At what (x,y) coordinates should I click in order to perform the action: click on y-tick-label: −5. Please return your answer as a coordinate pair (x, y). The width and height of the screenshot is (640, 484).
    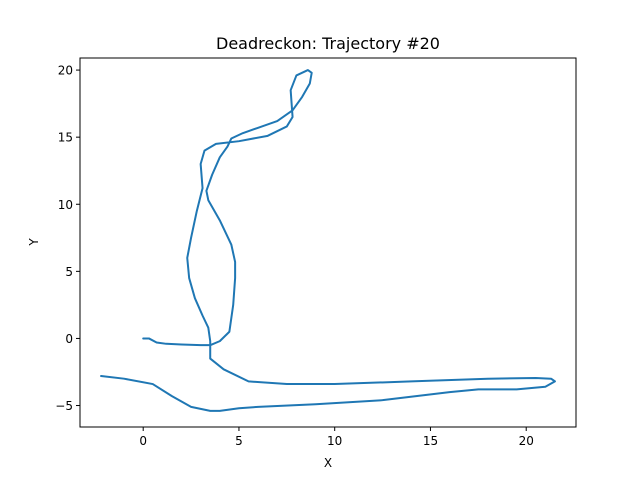
    Looking at the image, I should click on (64, 406).